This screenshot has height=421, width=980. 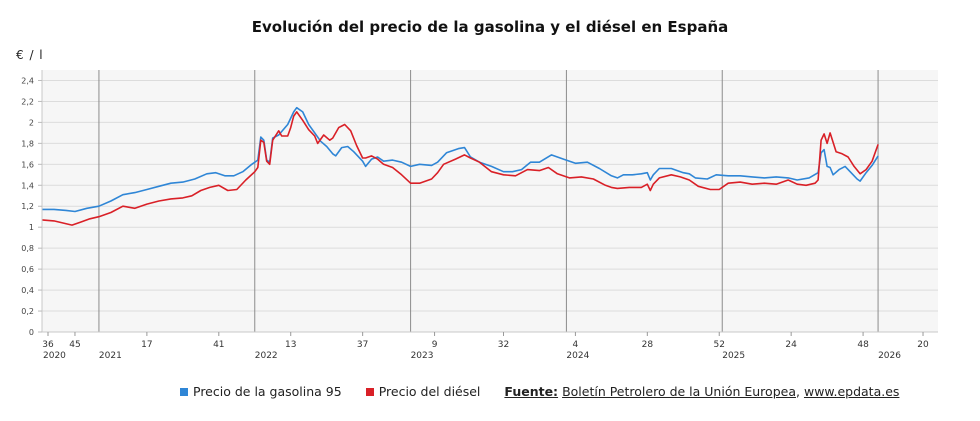 I want to click on year-label: 2021, so click(x=110, y=356).